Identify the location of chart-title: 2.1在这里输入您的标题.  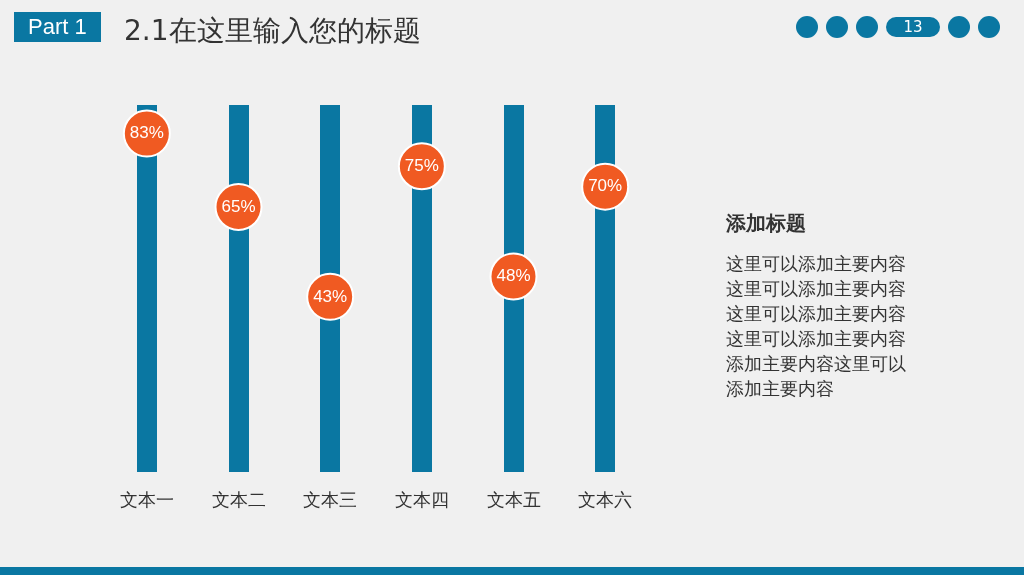
(272, 31).